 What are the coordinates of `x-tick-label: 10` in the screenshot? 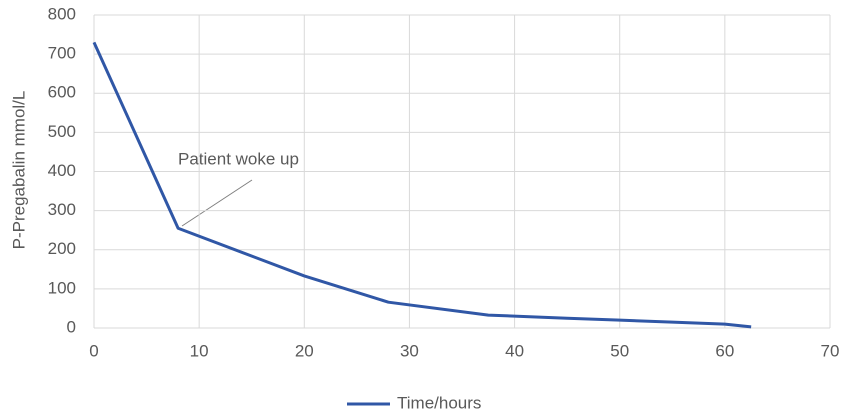 It's located at (199, 350).